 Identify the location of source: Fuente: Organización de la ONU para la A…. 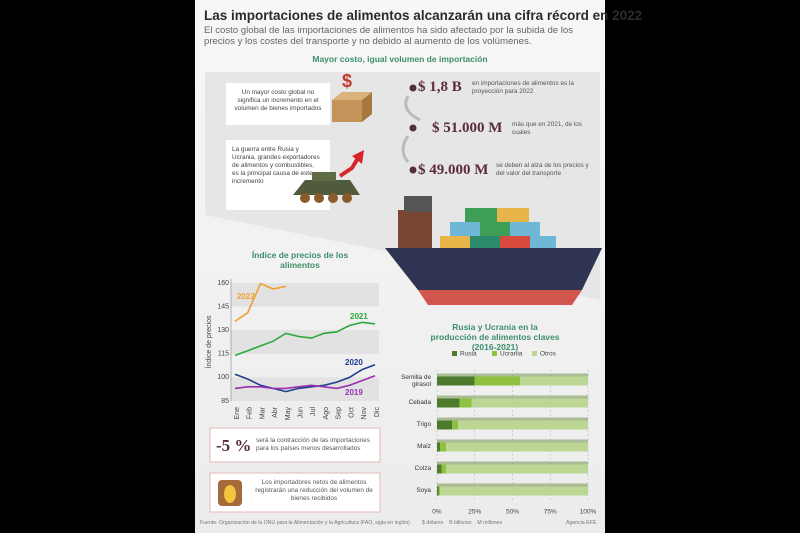
(305, 523).